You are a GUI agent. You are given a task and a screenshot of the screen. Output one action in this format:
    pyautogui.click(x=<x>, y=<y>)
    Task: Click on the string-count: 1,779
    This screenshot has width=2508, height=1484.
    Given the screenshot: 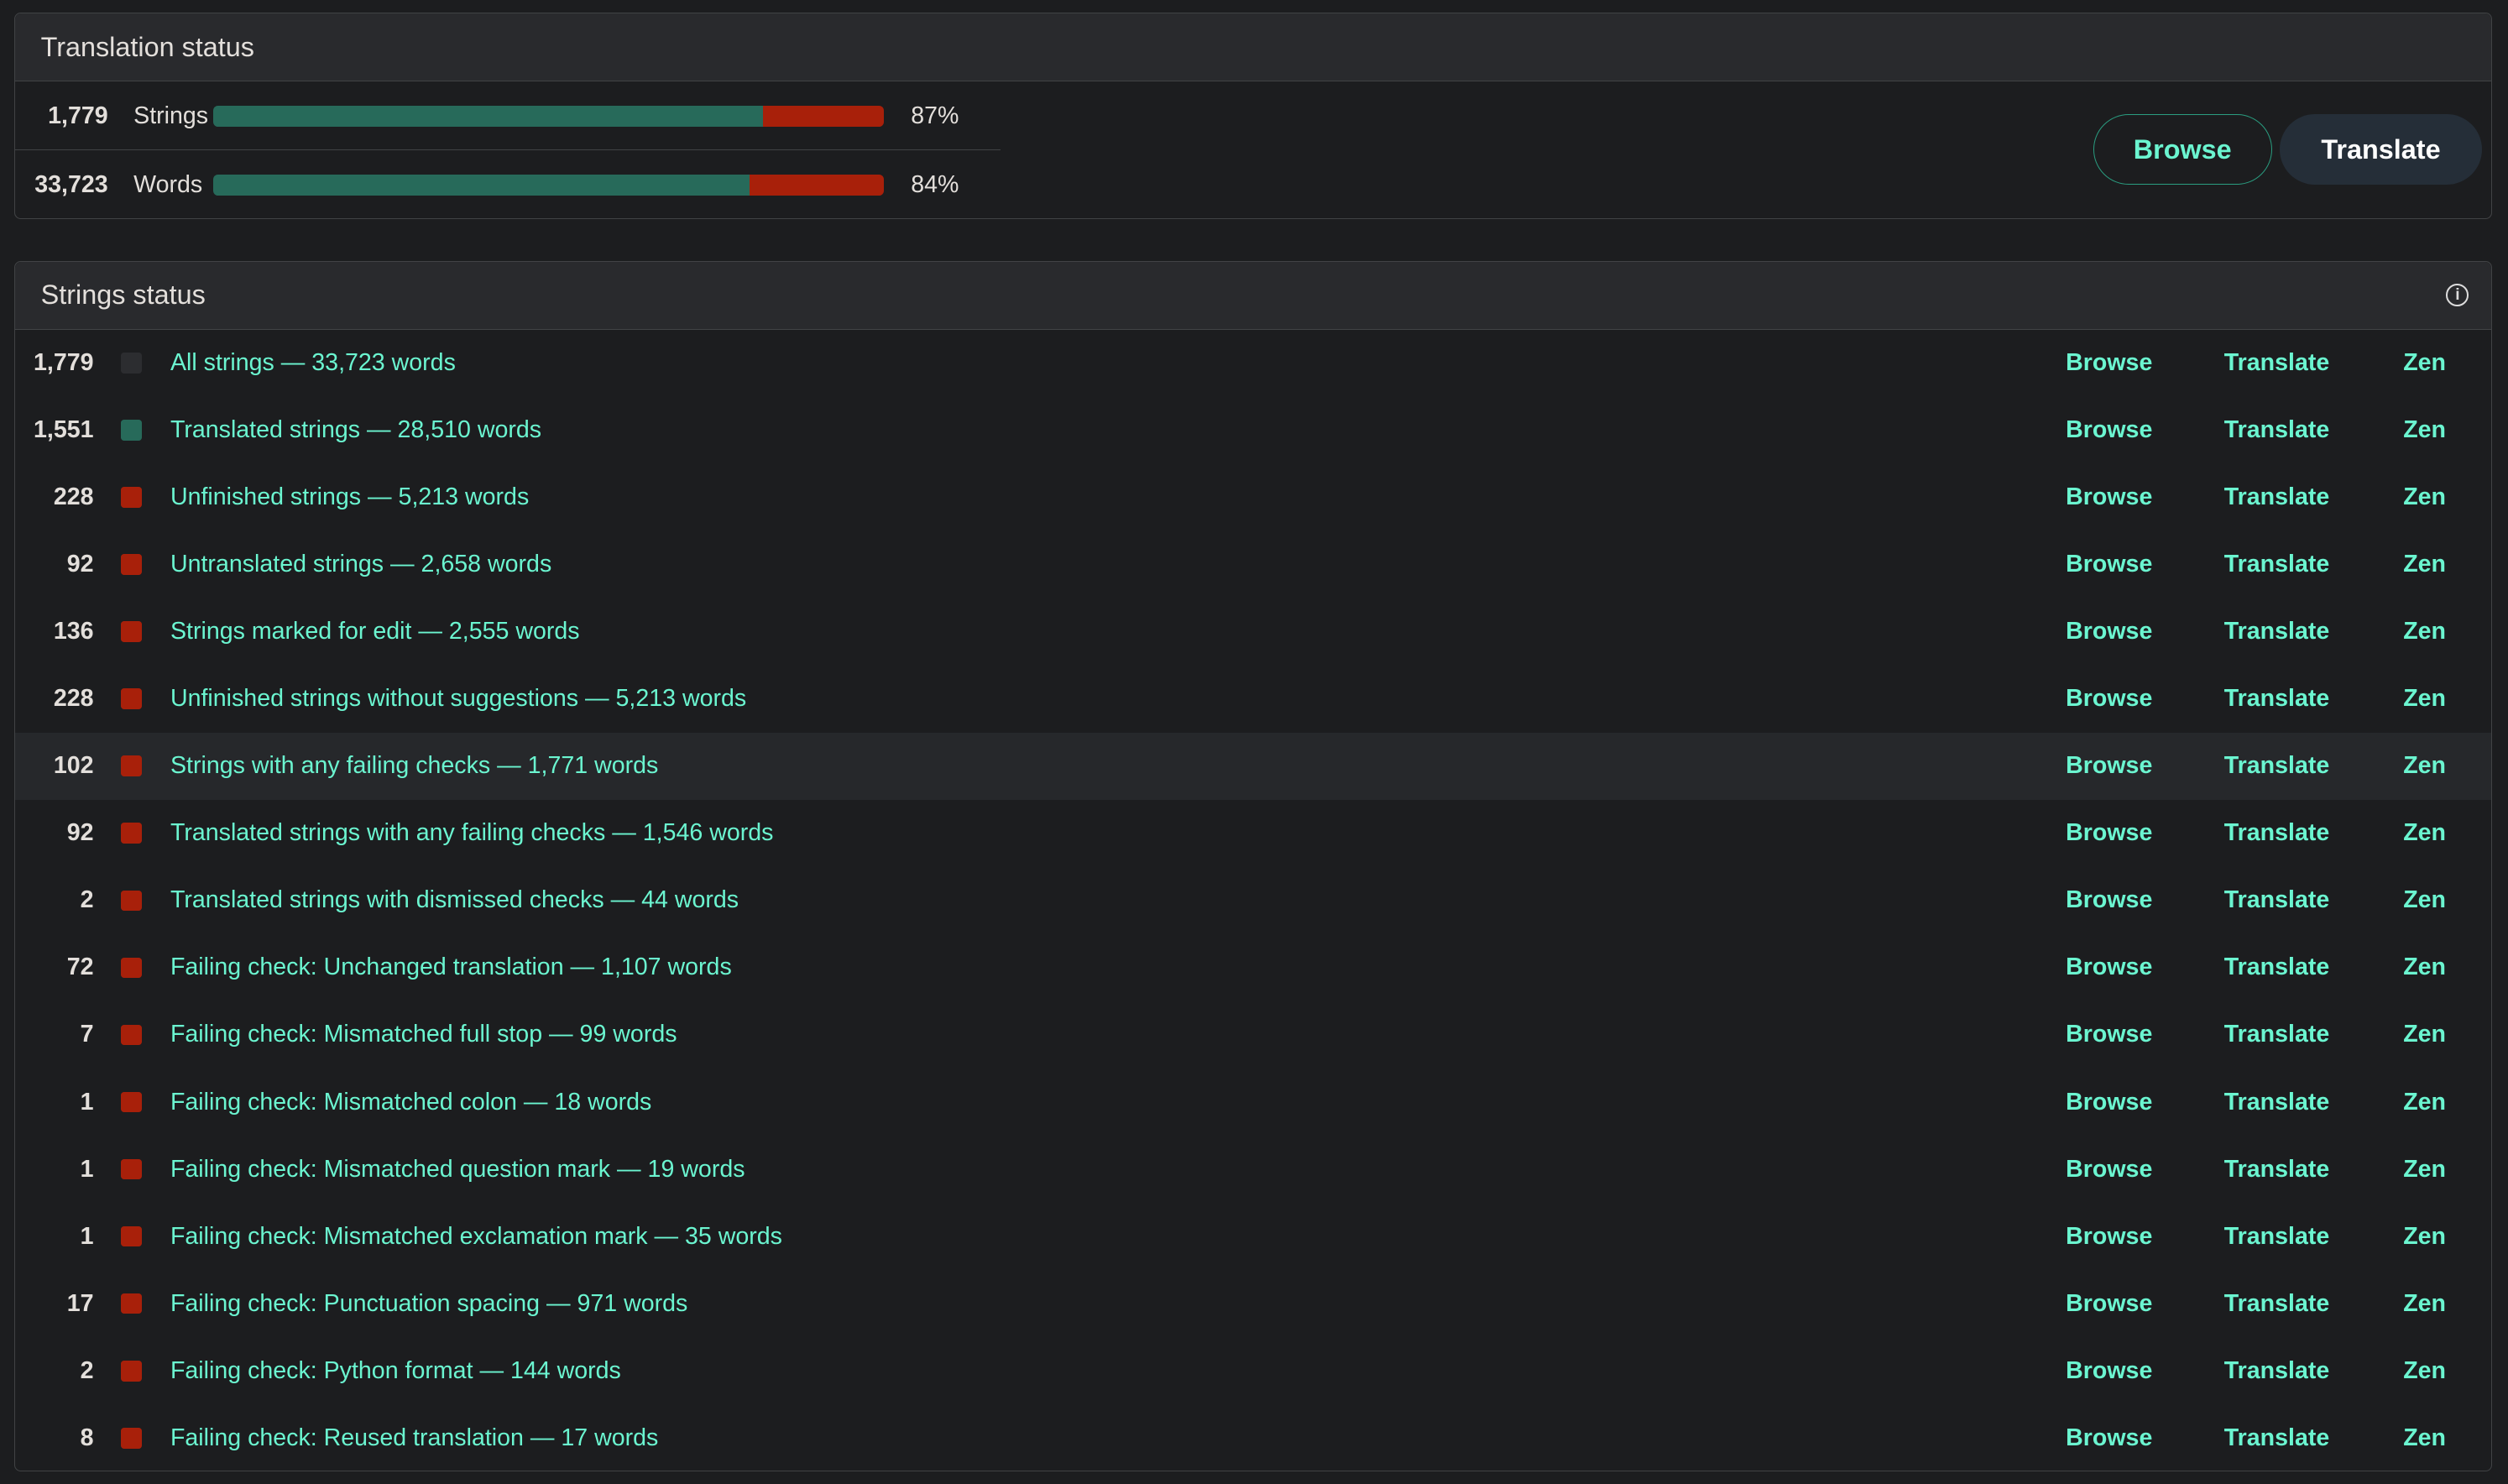 What is the action you would take?
    pyautogui.click(x=64, y=363)
    